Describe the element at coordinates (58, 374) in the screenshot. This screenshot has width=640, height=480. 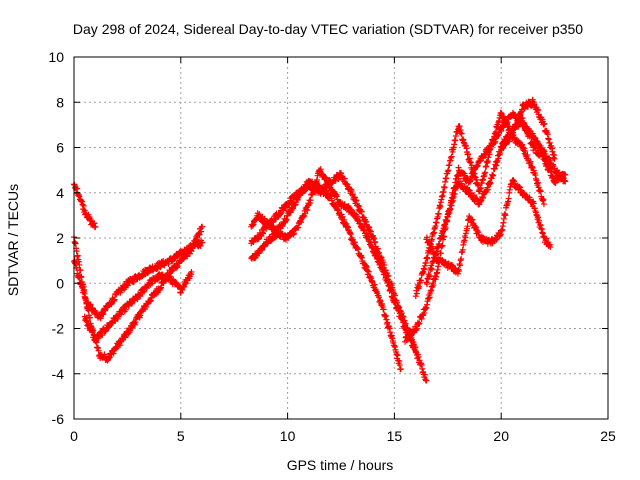
I see `y-tick-label: -4` at that location.